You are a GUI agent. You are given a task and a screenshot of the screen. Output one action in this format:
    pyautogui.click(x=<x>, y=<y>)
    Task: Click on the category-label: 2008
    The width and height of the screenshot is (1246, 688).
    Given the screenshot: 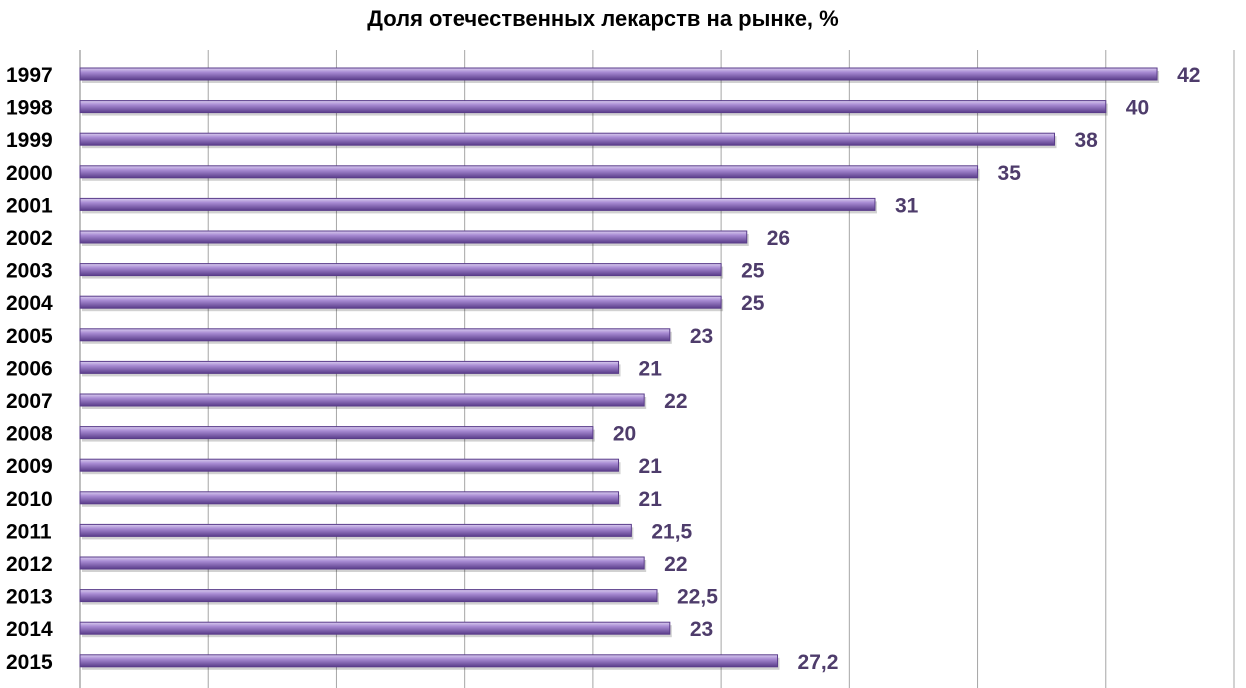 What is the action you would take?
    pyautogui.click(x=29, y=434)
    